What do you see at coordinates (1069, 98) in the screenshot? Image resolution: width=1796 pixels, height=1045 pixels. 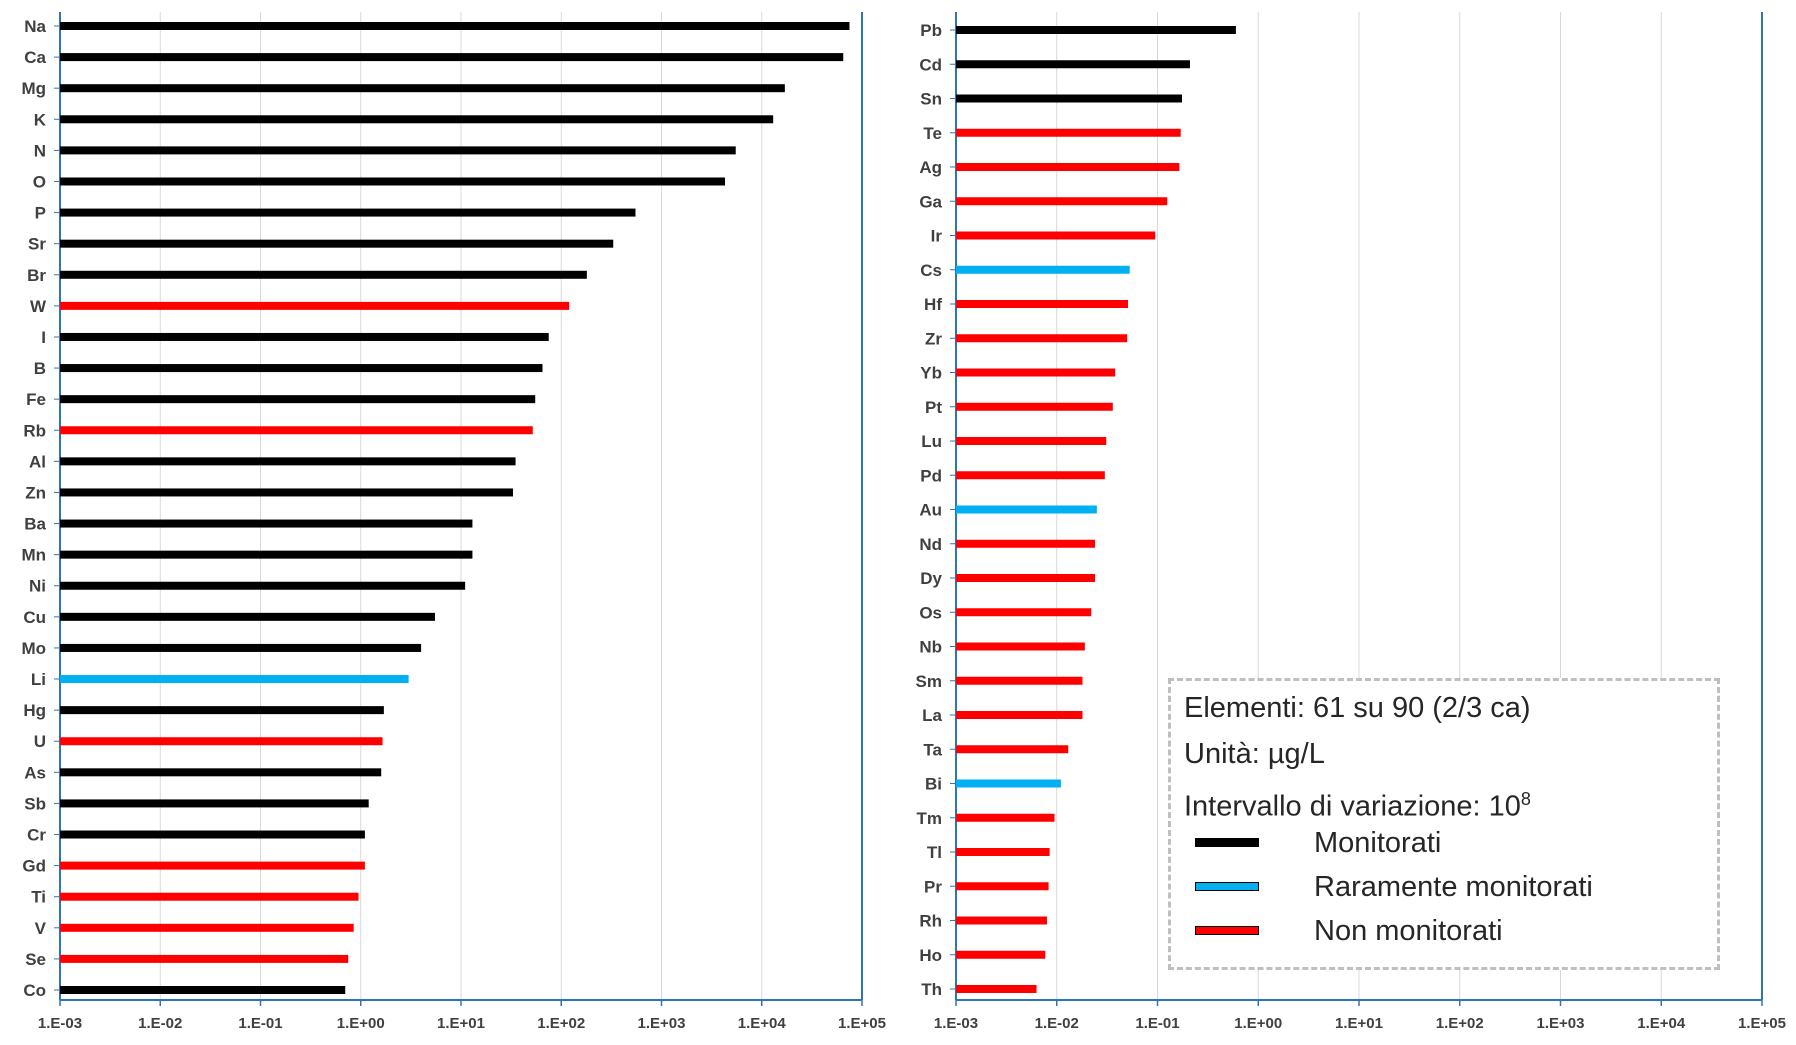 I see `bar-sn` at bounding box center [1069, 98].